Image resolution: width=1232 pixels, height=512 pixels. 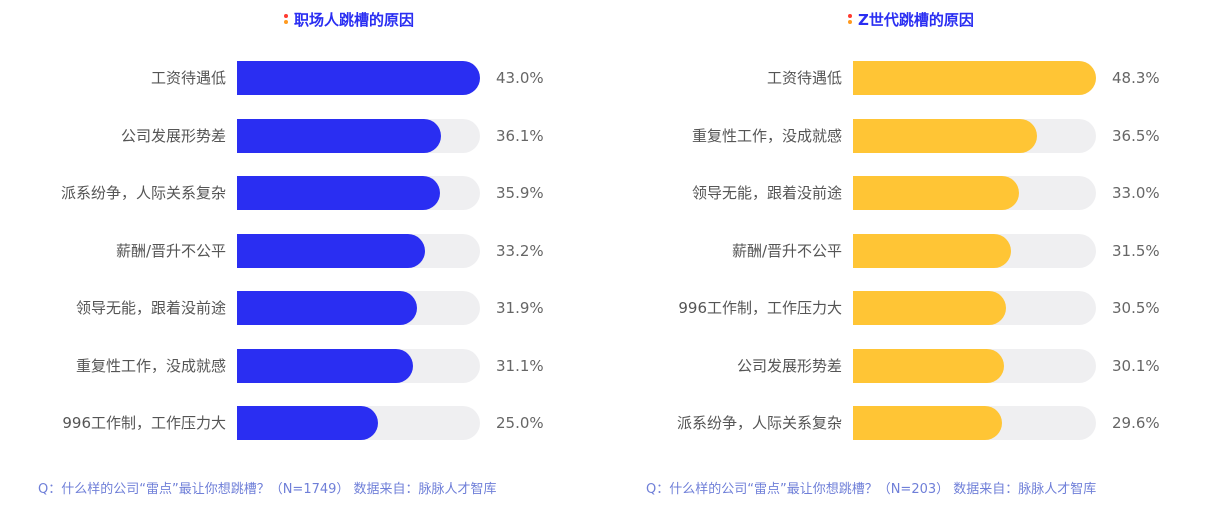 I want to click on left-bar-row: 工资待遇低 43.0%, so click(x=308, y=78).